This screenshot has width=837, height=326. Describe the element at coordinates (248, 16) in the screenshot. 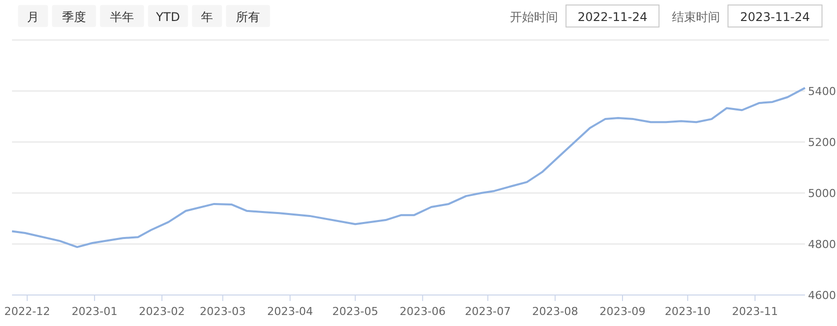

I see `tab-button: 所有` at that location.